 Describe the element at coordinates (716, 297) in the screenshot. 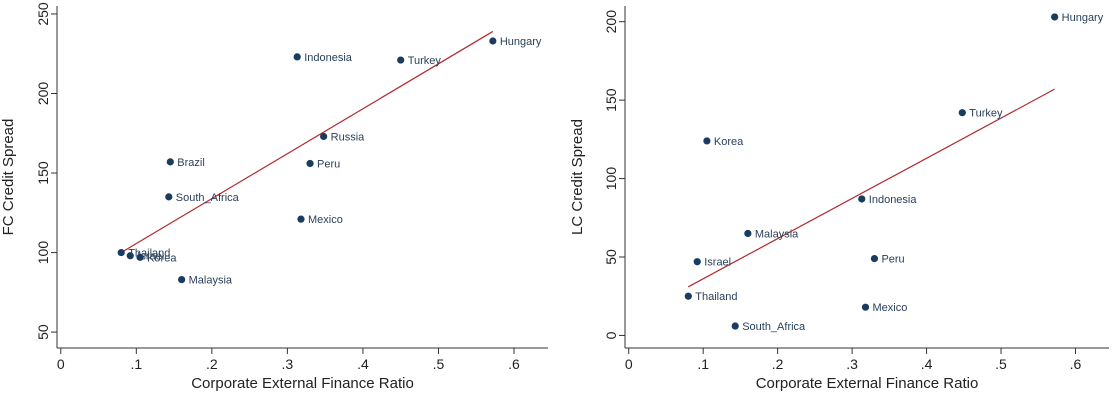

I see `point-label-thailand: Thailand` at that location.